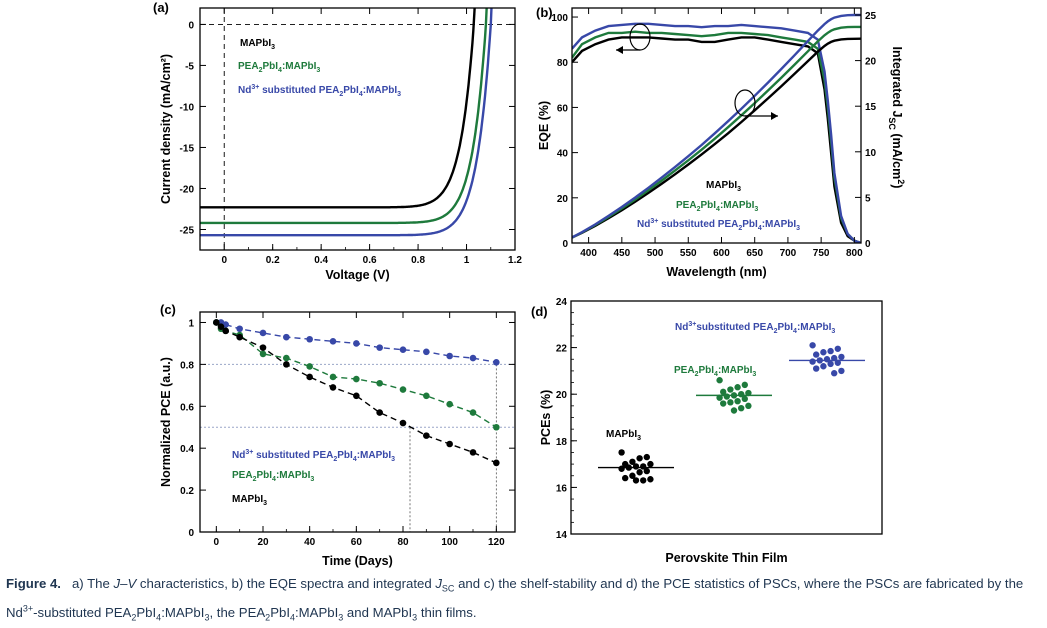  Describe the element at coordinates (515, 260) in the screenshot. I see `x-tick-label: 1.2` at that location.